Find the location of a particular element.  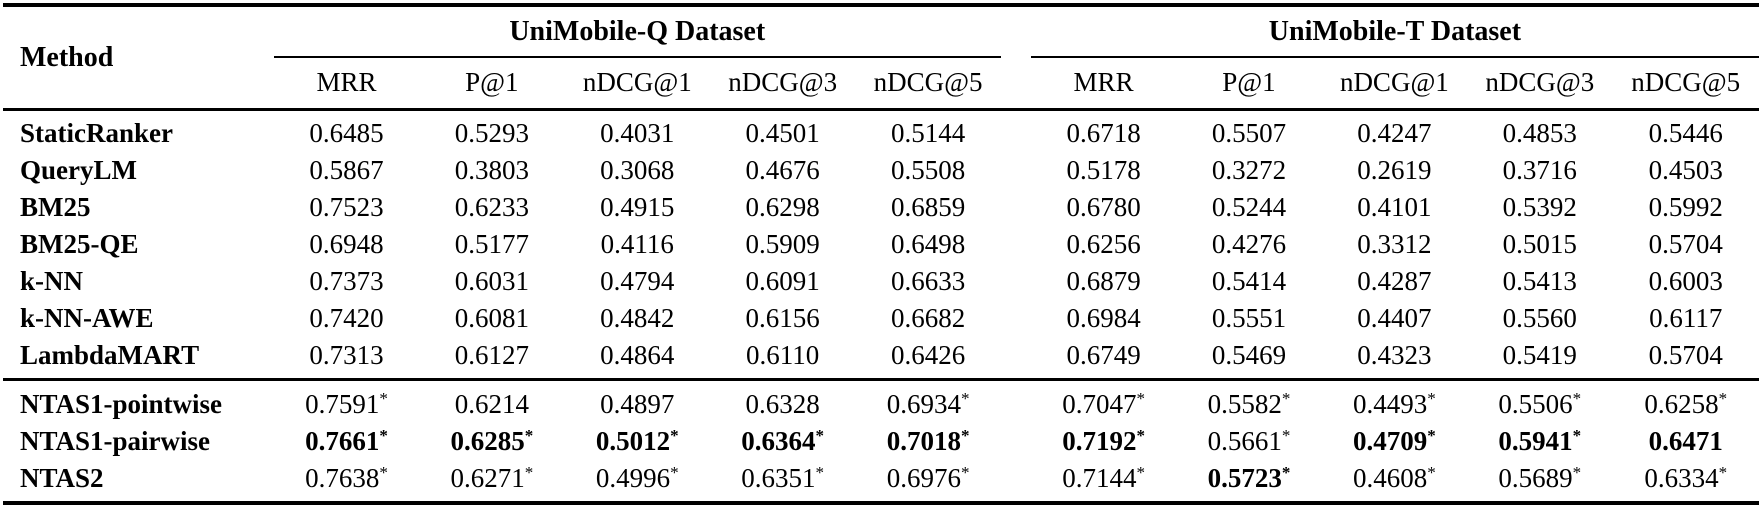

metric-value-cell: 0.6031 is located at coordinates (491, 281).